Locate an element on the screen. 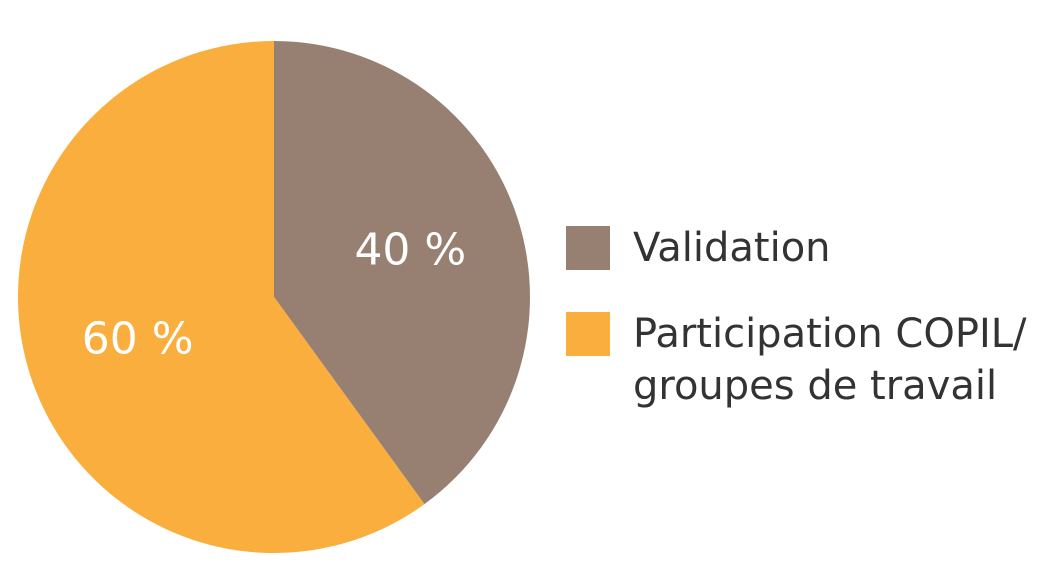 This screenshot has height=574, width=1054. legend-label: Participation COPIL/ groupes de travail is located at coordinates (830, 360).